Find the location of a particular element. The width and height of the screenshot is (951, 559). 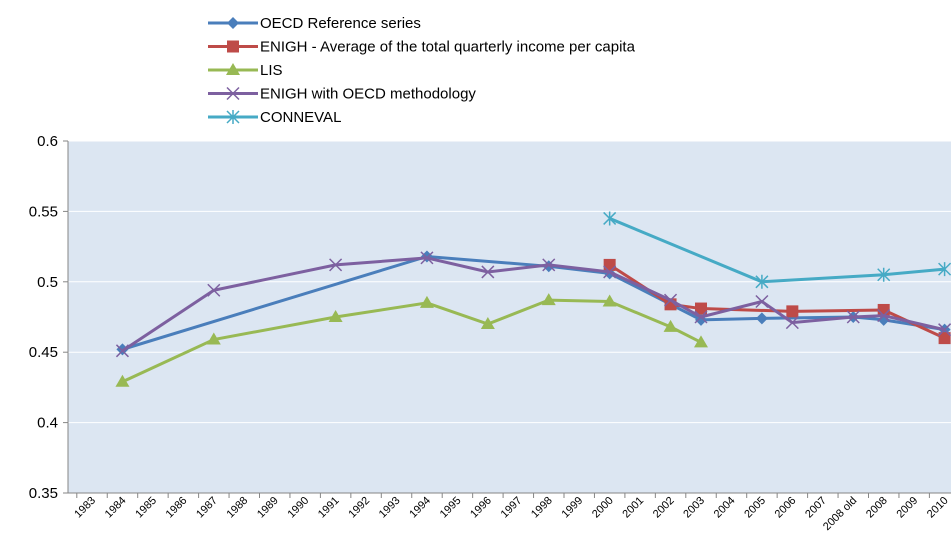

x-tick-label: 2008 is located at coordinates (877, 508).